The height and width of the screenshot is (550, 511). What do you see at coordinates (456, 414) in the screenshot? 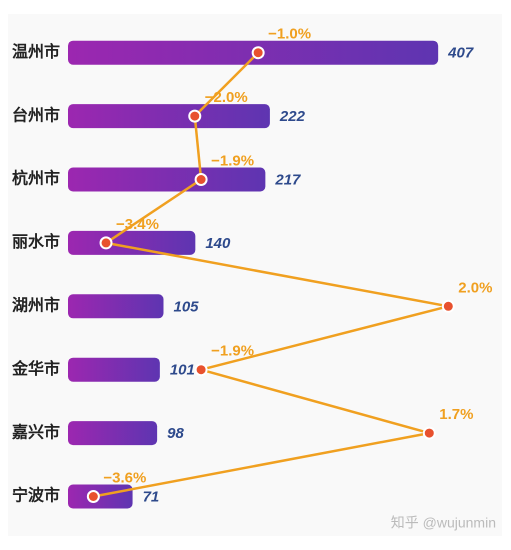
I see `line-value-label: 1.7%` at bounding box center [456, 414].